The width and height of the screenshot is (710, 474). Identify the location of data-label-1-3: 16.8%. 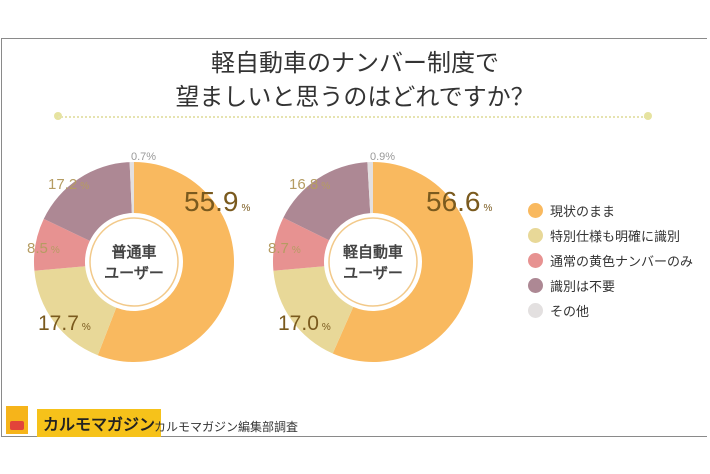
(310, 184).